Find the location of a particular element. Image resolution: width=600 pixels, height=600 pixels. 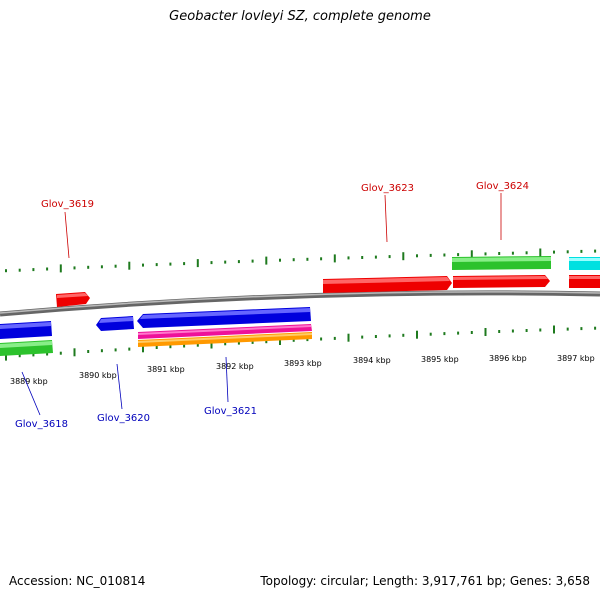

ruler-label: 3897 kbp is located at coordinates (576, 358).